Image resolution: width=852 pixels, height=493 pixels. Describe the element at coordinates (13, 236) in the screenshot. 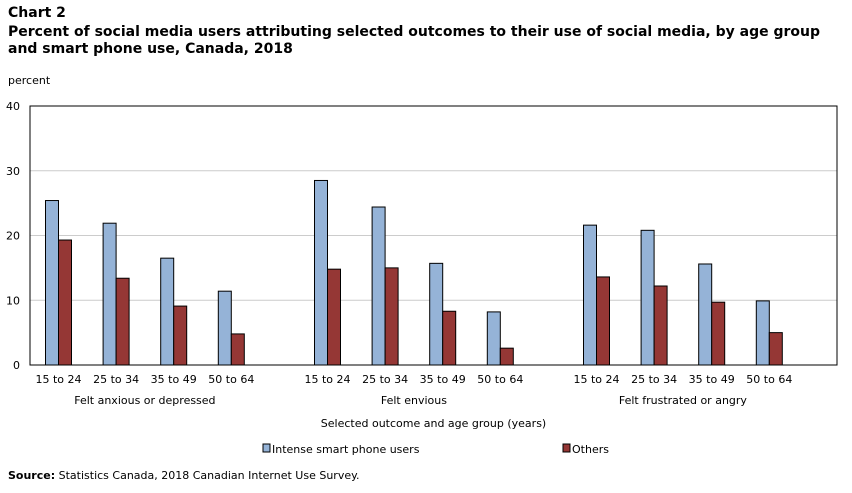

I see `y-tick-label: 20` at that location.